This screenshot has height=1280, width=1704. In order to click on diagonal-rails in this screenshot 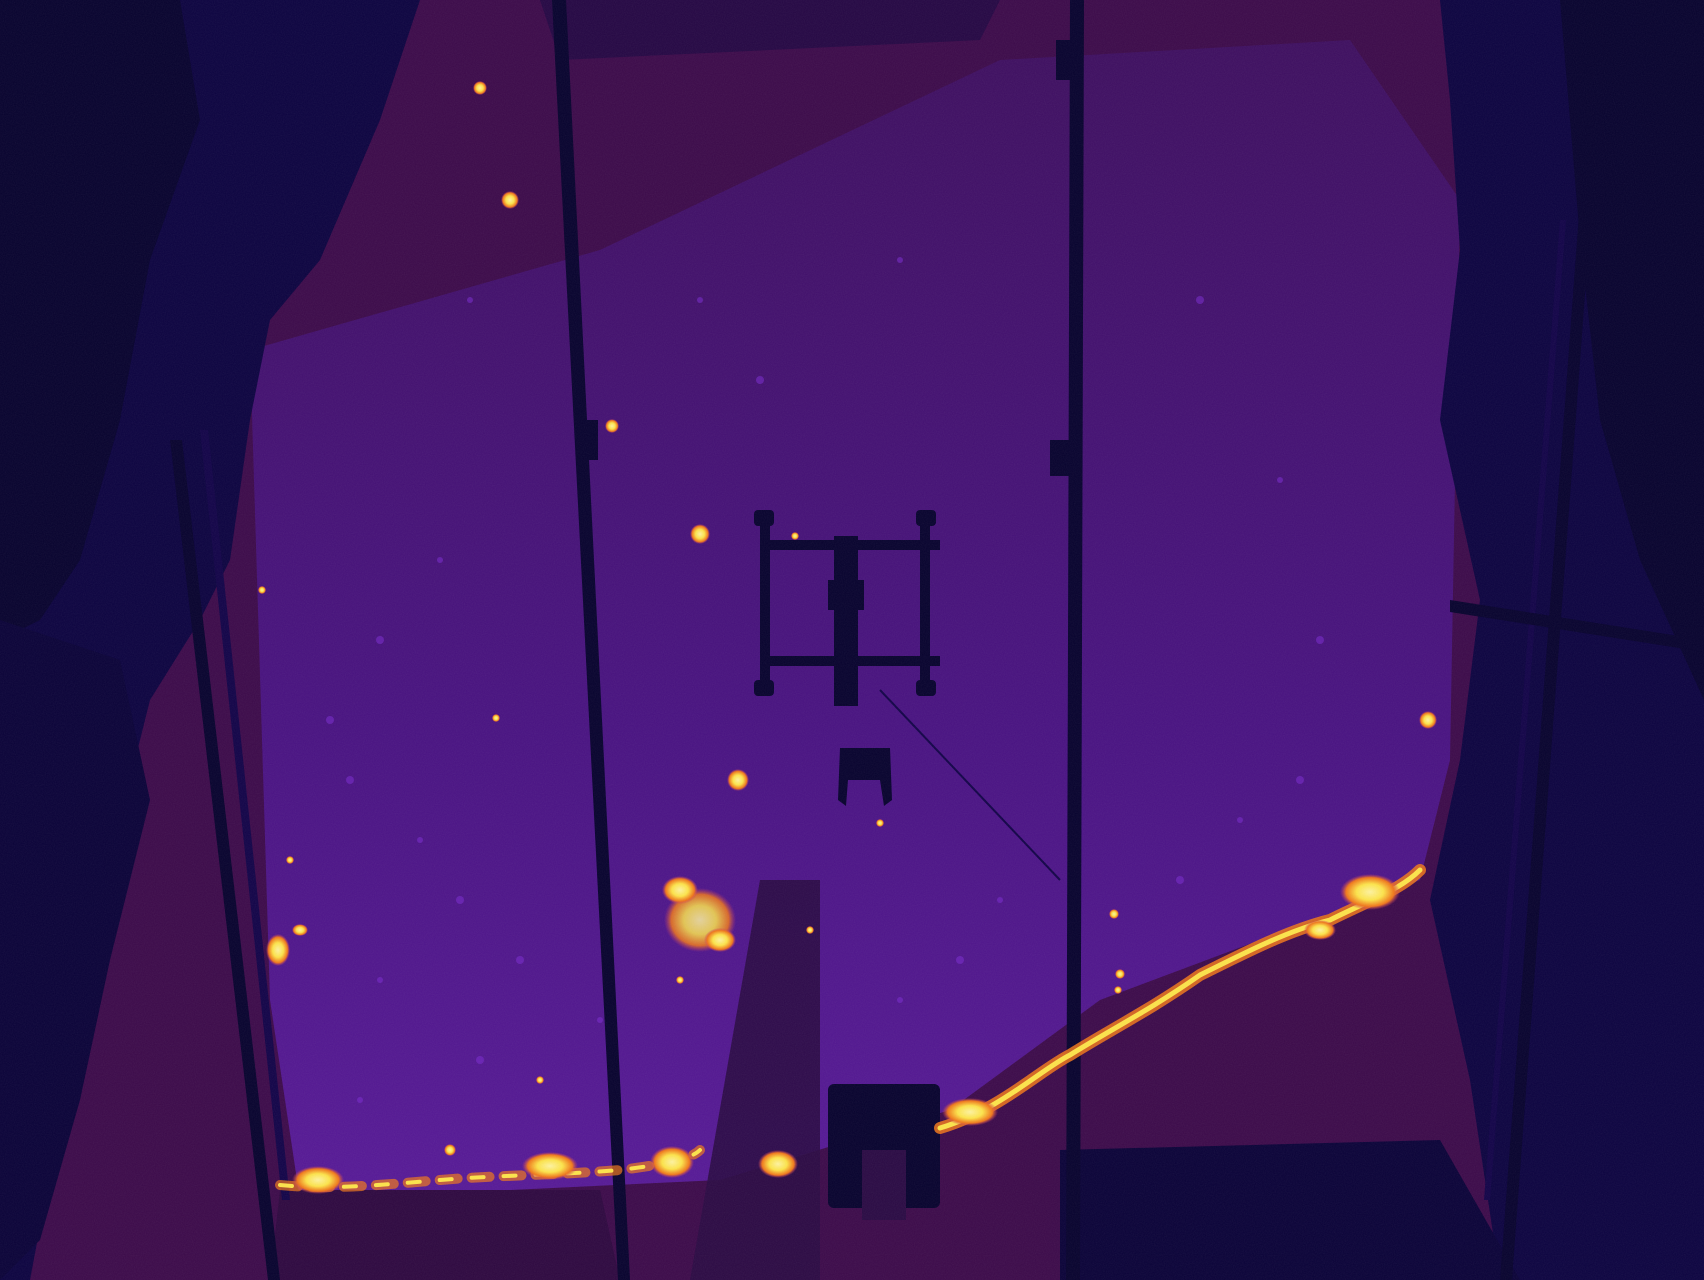, I will do `click(225, 860)`.